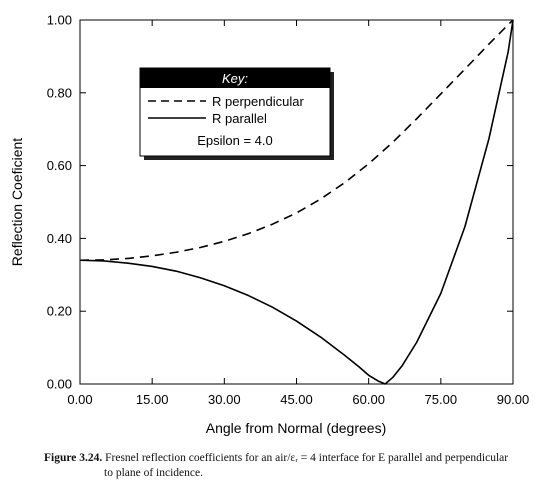 The height and width of the screenshot is (500, 540). I want to click on caption-text-line2: to plane of incidence., so click(153, 473).